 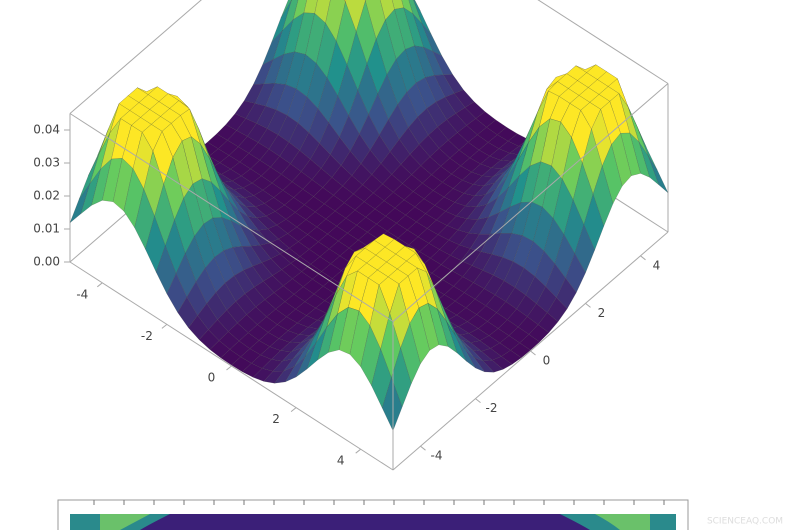 What do you see at coordinates (212, 378) in the screenshot?
I see `x-tick-label: 0` at bounding box center [212, 378].